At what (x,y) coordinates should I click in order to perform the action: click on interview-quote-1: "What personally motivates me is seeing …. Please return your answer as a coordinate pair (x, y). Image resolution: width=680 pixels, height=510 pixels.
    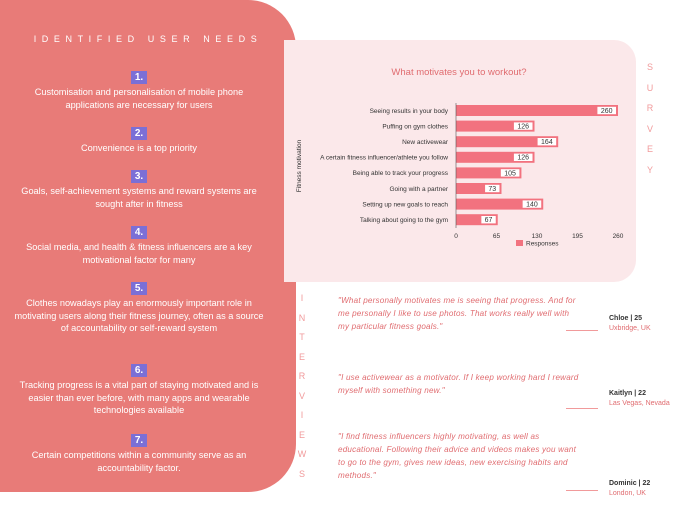
    Looking at the image, I should click on (457, 313).